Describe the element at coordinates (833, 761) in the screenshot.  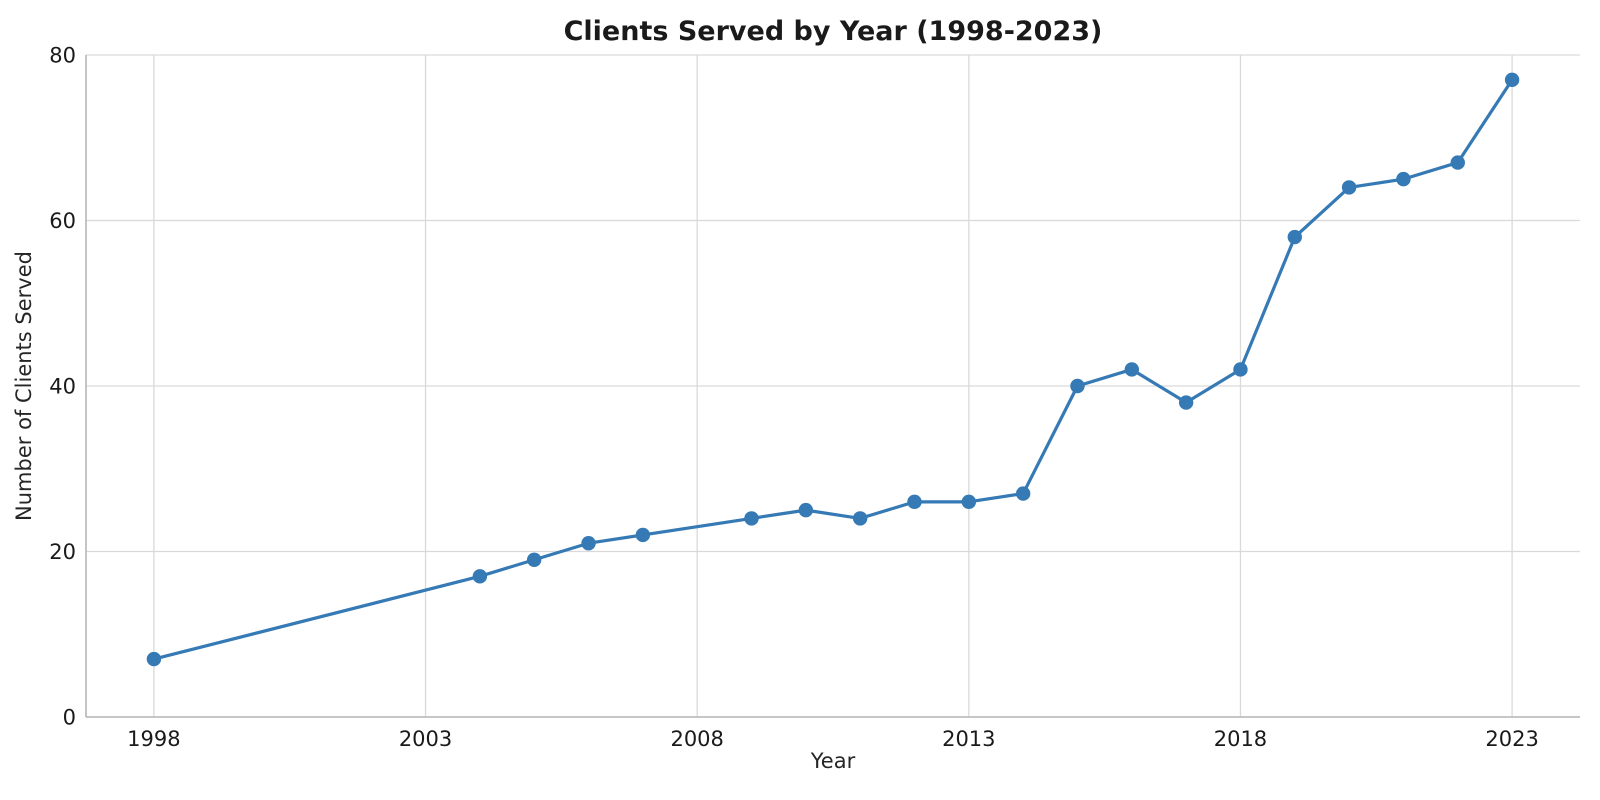
I see `x-axis-label: Year` at that location.